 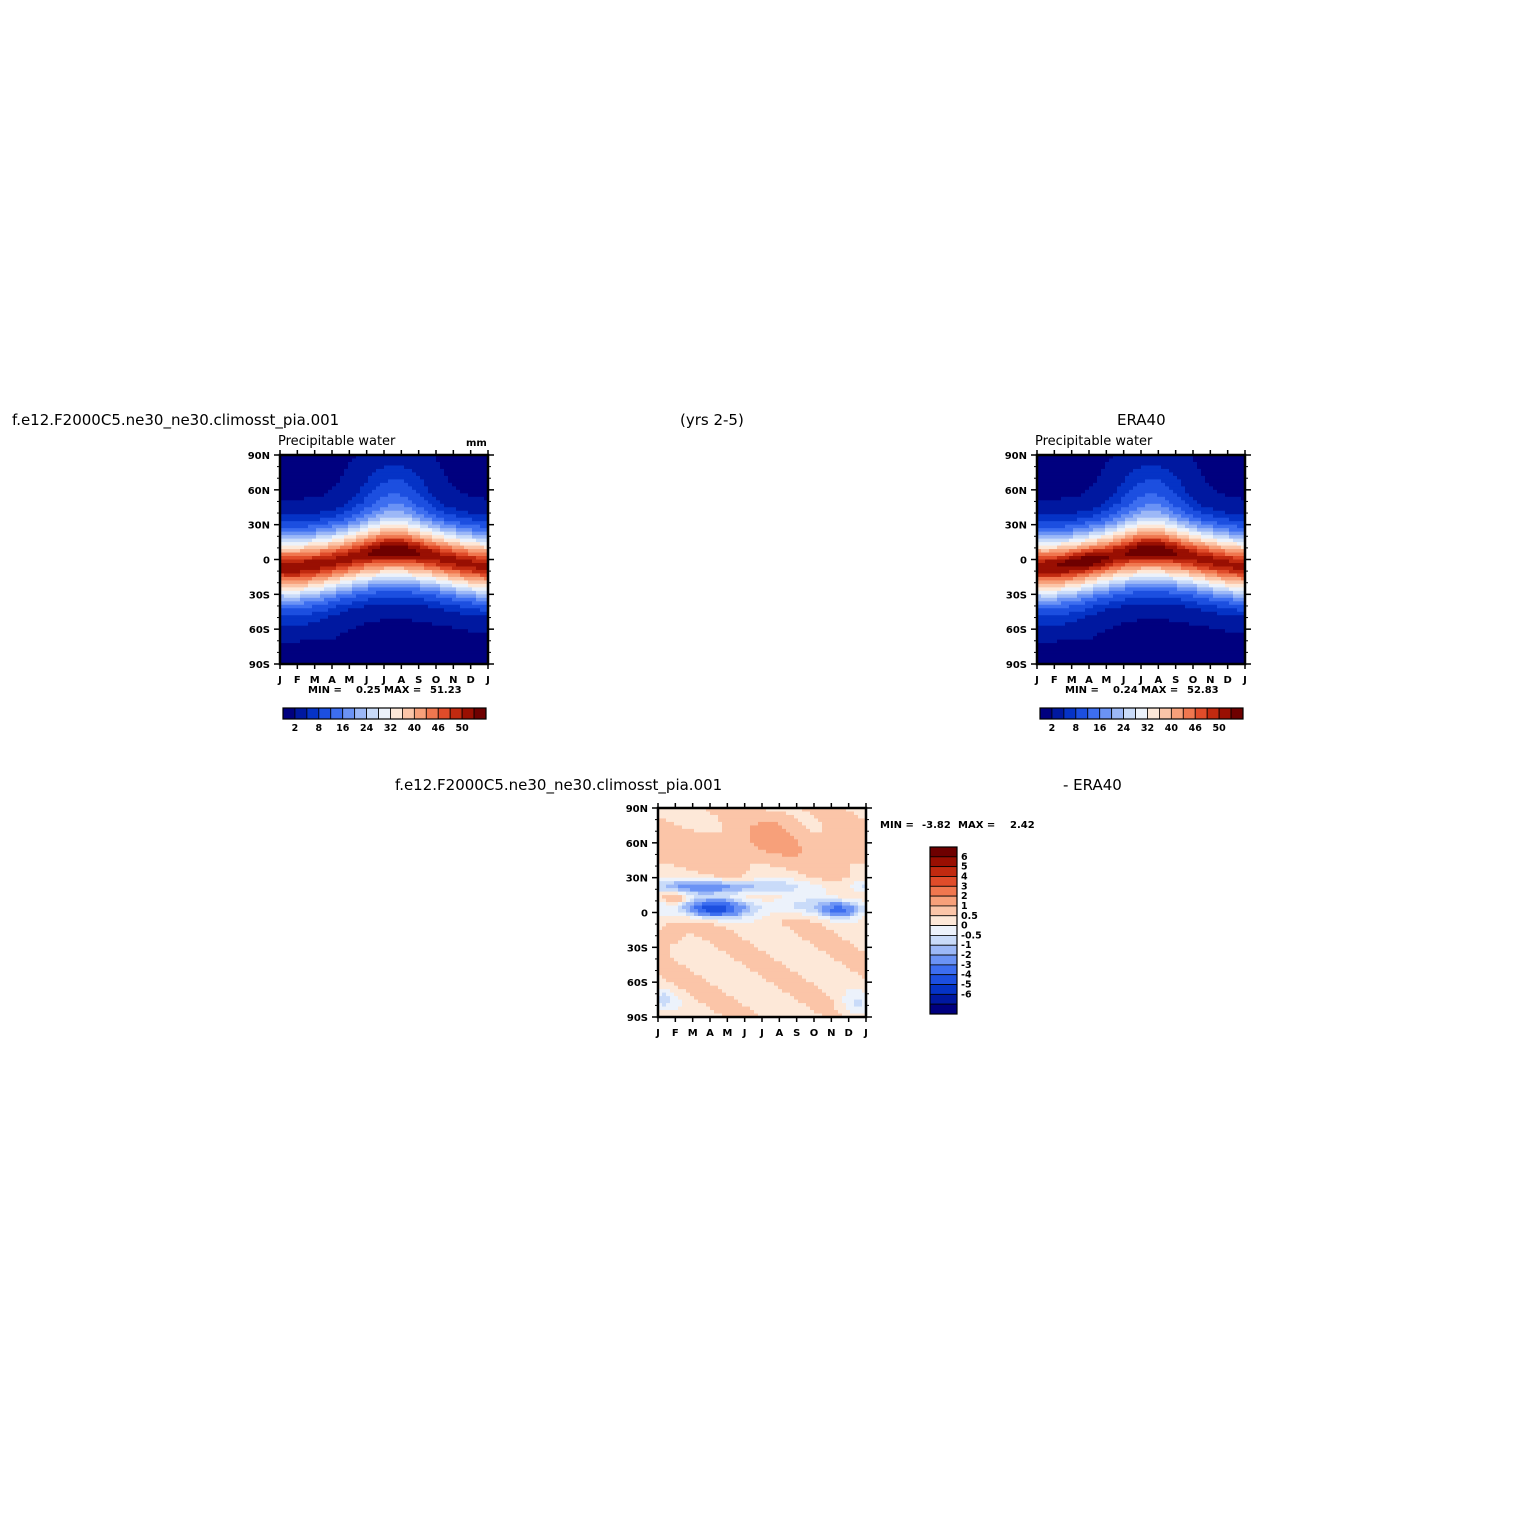 What do you see at coordinates (471, 680) in the screenshot?
I see `x-tick-label: D` at bounding box center [471, 680].